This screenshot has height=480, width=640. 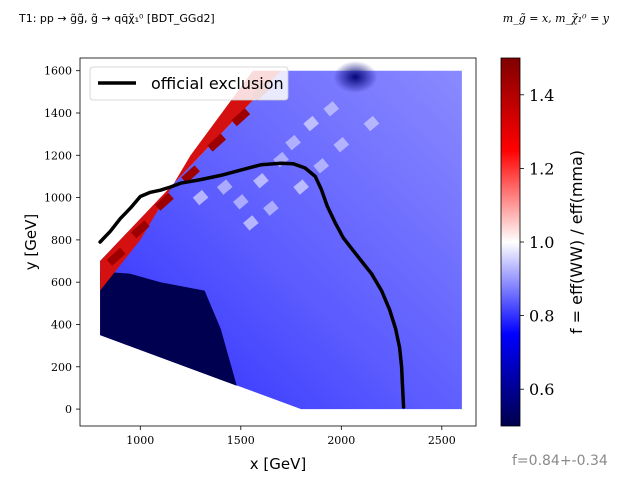 I want to click on legend-label: official exclusion, so click(x=217, y=83).